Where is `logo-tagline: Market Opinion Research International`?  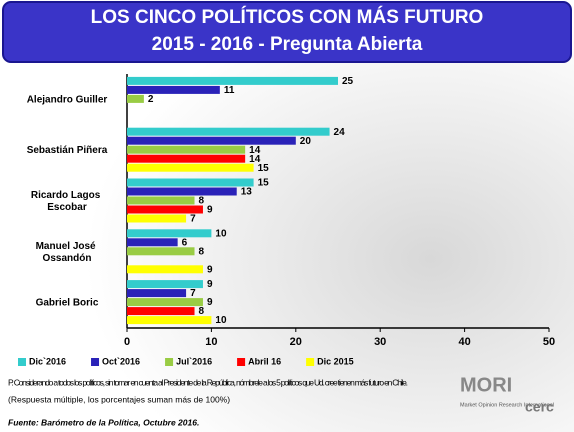
logo-tagline: Market Opinion Research International is located at coordinates (507, 405).